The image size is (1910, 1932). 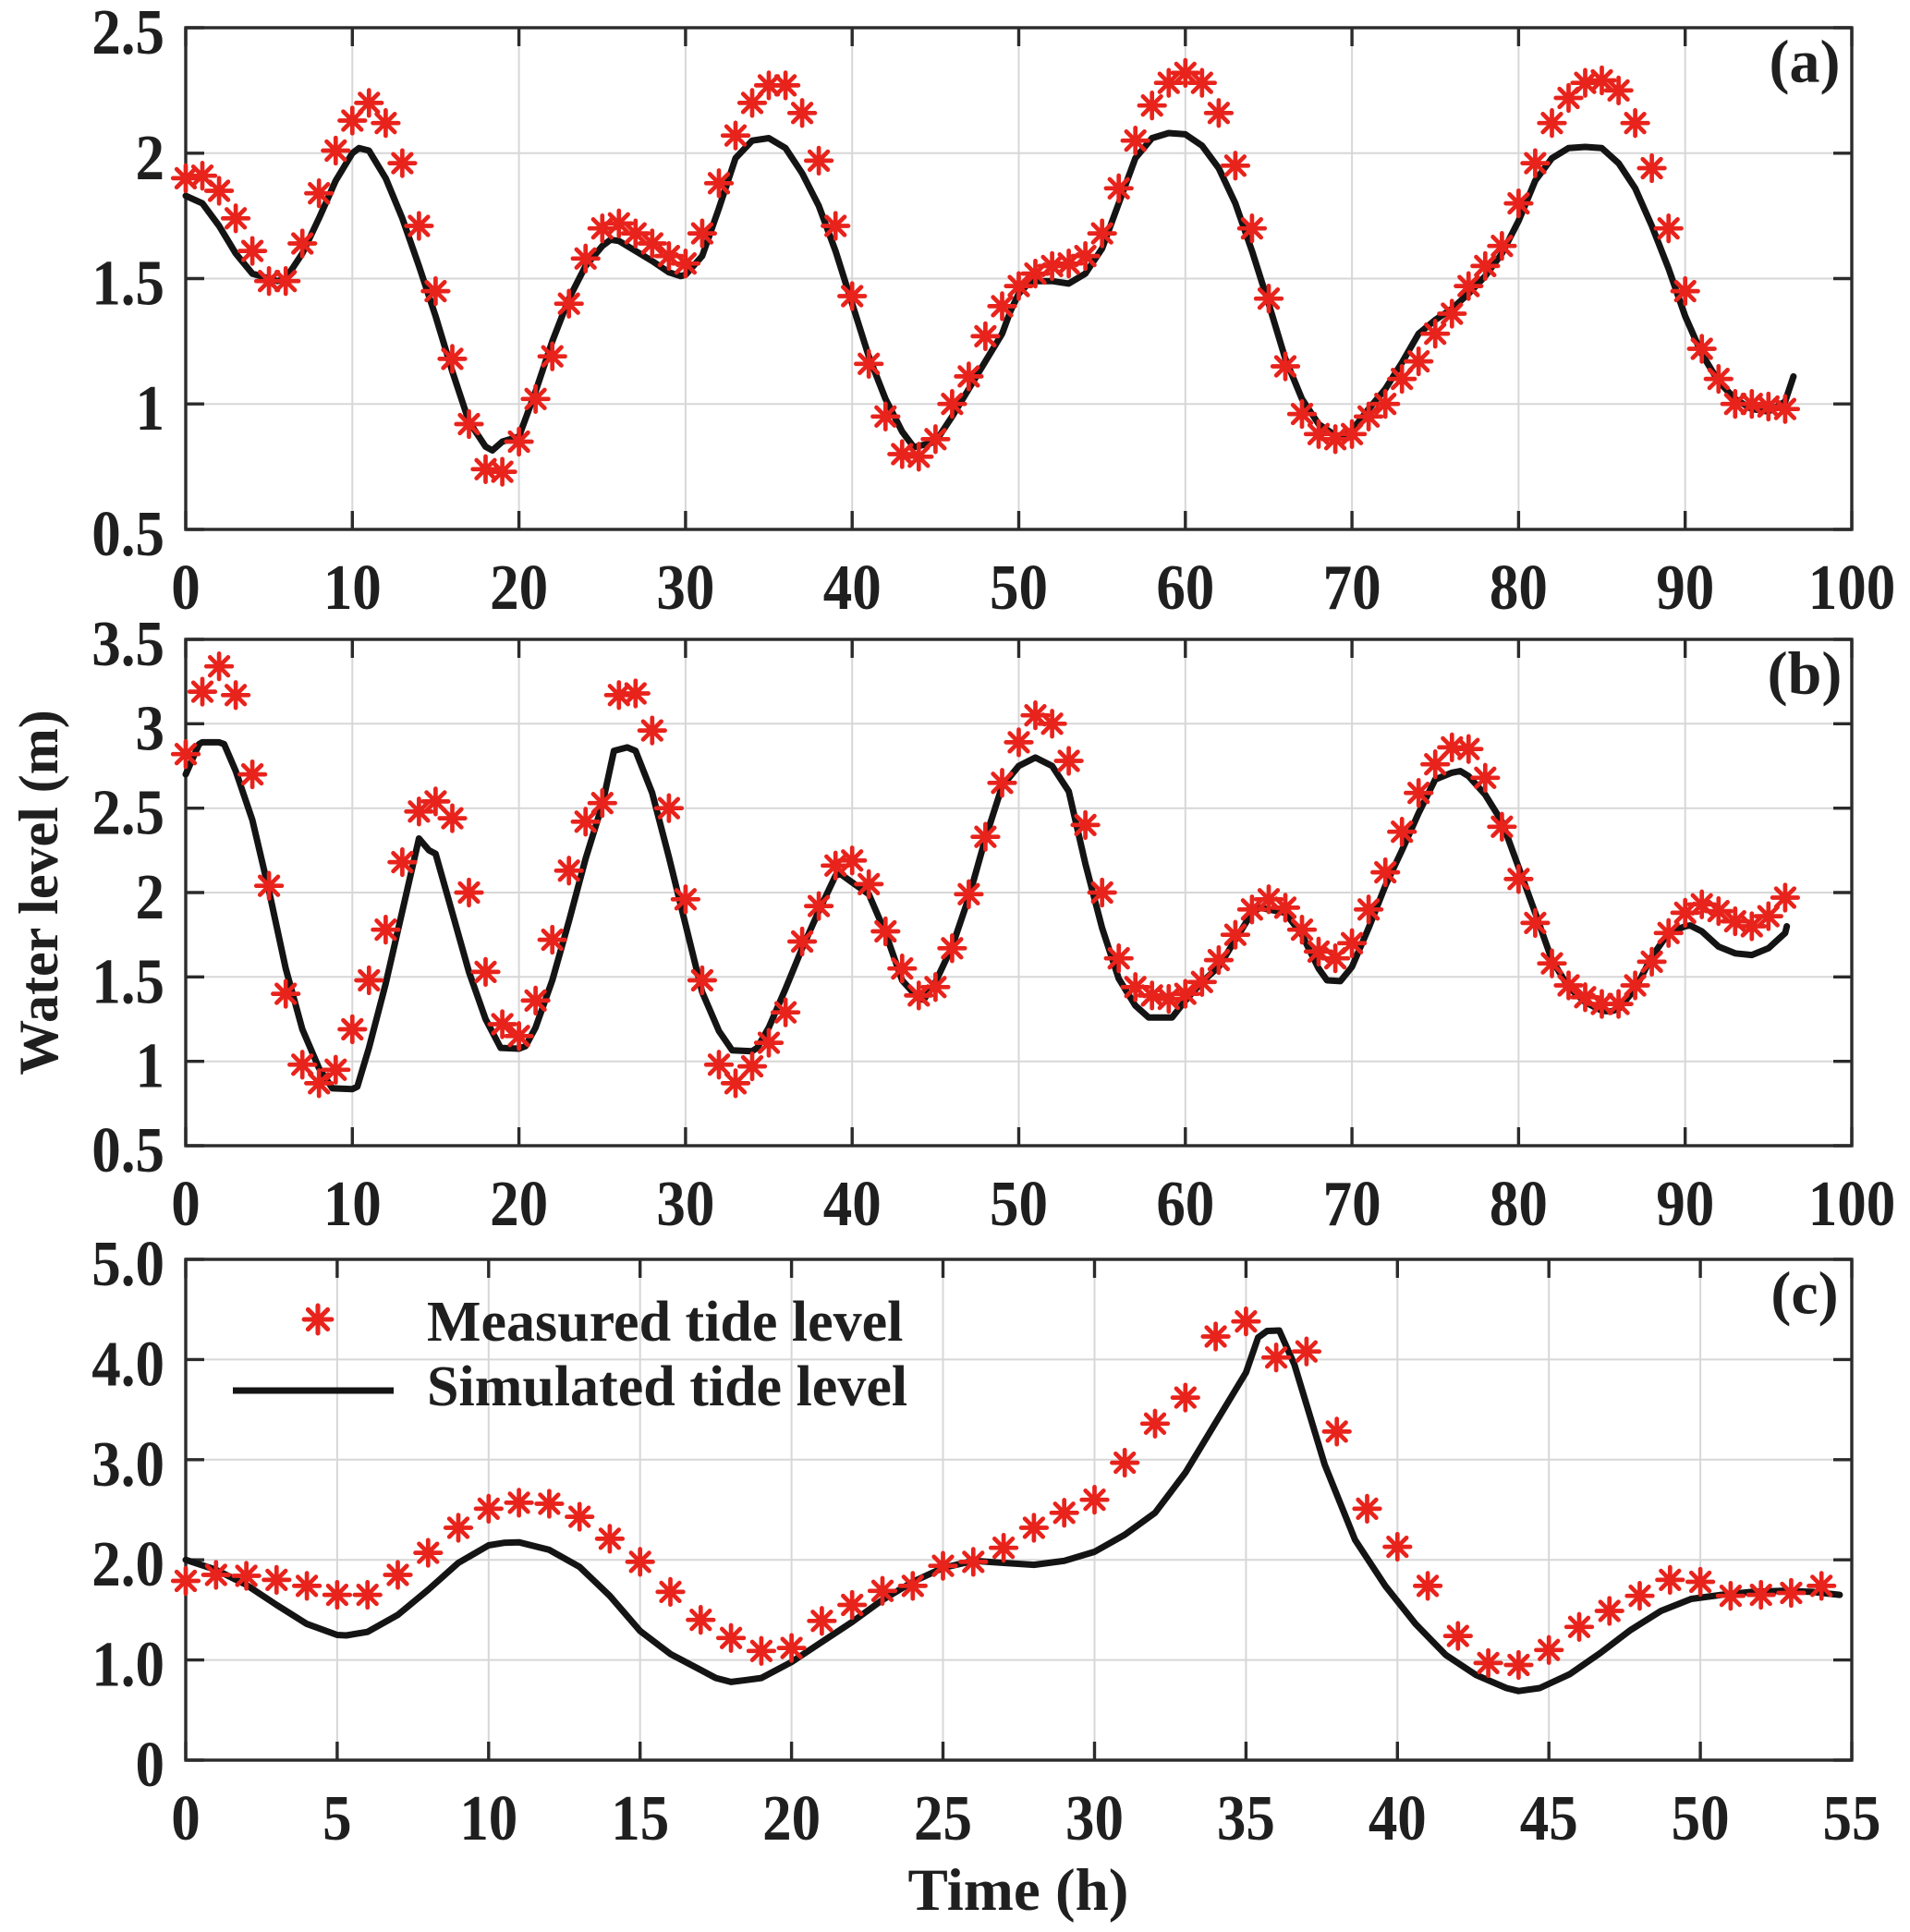 What do you see at coordinates (1804, 1294) in the screenshot?
I see `svg-text: (c)` at bounding box center [1804, 1294].